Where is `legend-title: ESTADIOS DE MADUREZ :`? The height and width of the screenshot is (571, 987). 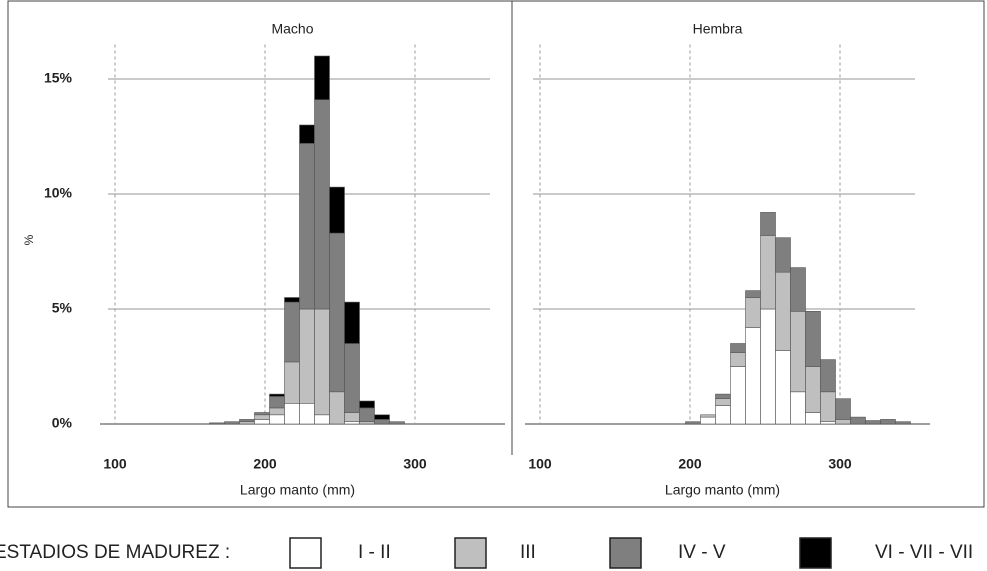 legend-title: ESTADIOS DE MADUREZ : is located at coordinates (115, 552).